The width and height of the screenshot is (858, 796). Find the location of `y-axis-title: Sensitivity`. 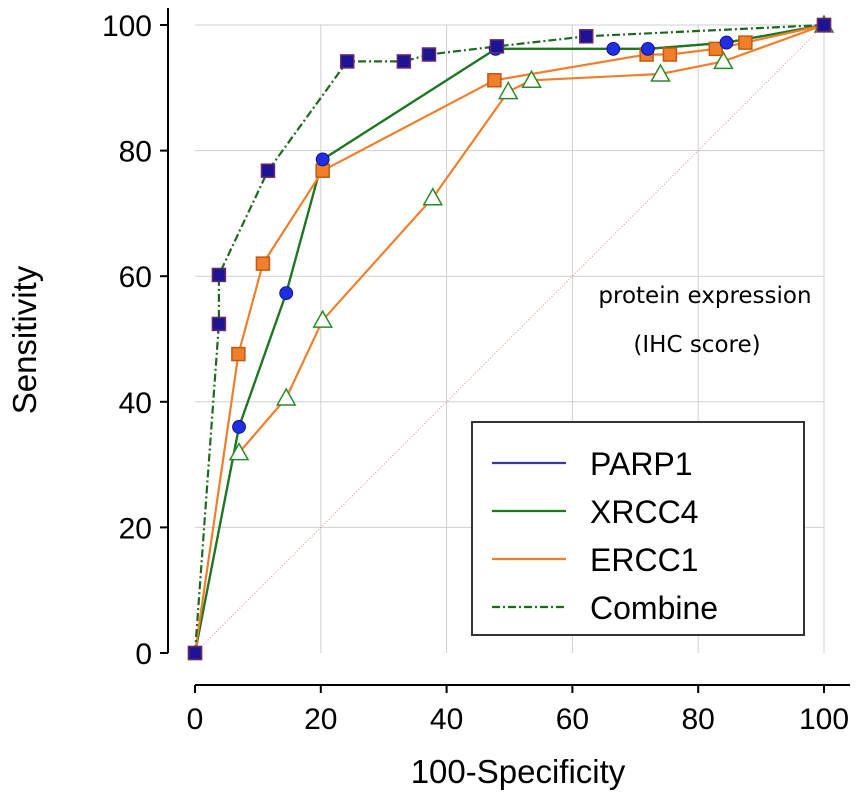

y-axis-title: Sensitivity is located at coordinates (24, 339).